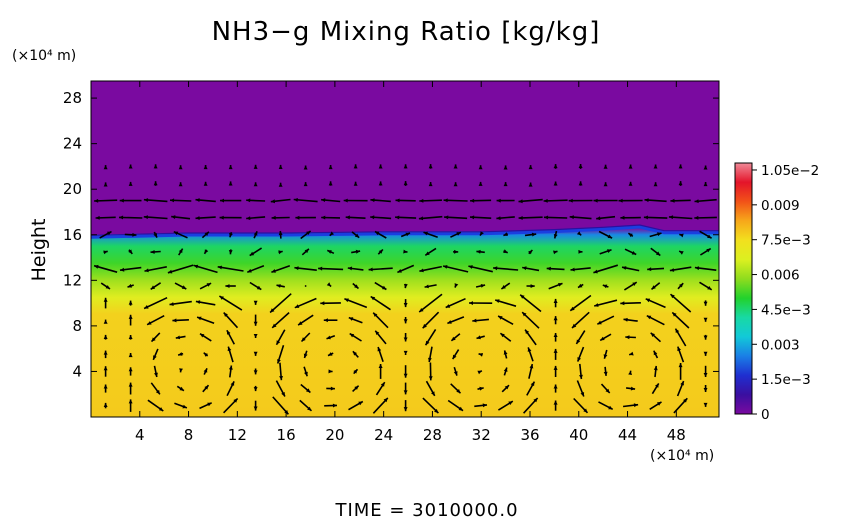 The height and width of the screenshot is (519, 854). What do you see at coordinates (676, 435) in the screenshot?
I see `x-tick-label: 48` at bounding box center [676, 435].